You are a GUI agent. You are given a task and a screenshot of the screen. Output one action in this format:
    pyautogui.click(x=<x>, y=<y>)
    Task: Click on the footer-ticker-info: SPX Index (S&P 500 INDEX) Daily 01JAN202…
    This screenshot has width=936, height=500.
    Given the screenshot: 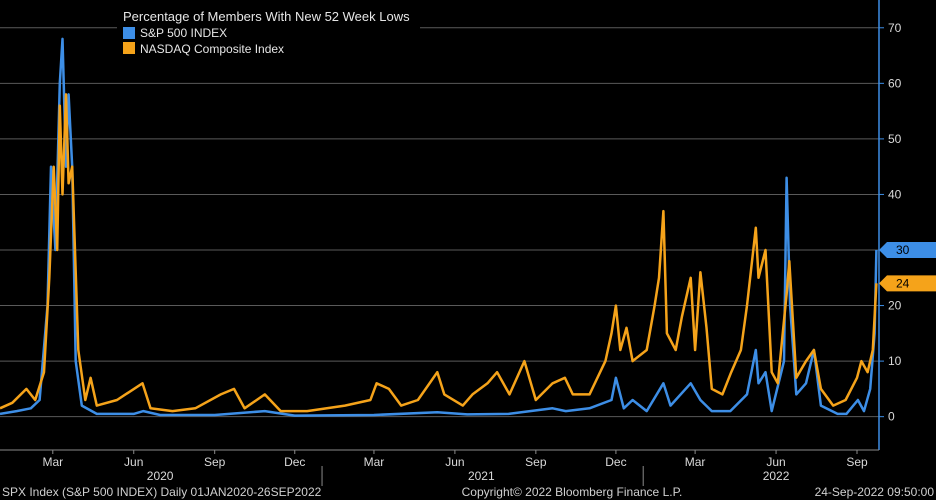 What is the action you would take?
    pyautogui.click(x=162, y=492)
    